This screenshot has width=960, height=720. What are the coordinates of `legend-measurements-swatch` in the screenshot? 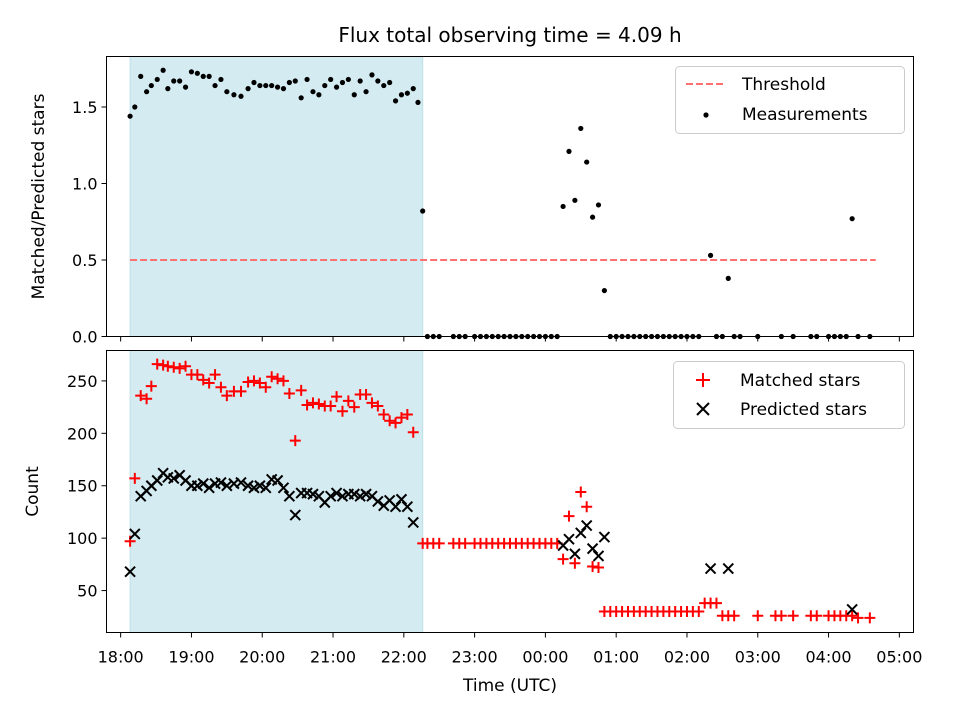 It's located at (706, 115).